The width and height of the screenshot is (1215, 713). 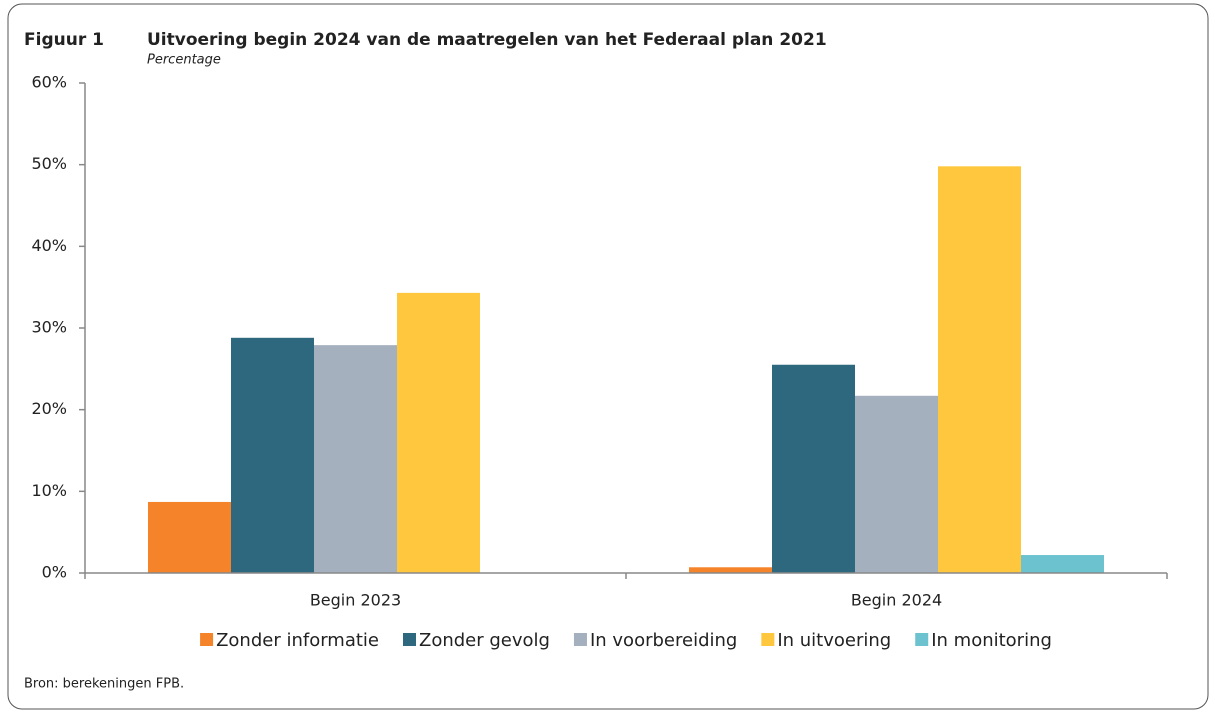 What do you see at coordinates (484, 640) in the screenshot?
I see `legend-label: Zonder gevolg` at bounding box center [484, 640].